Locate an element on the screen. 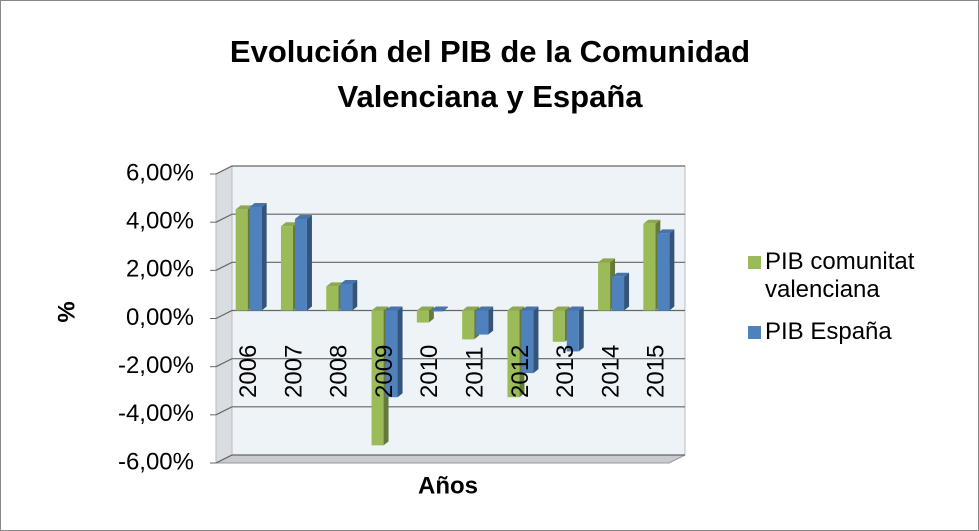  legend-label: PIB España is located at coordinates (828, 331).